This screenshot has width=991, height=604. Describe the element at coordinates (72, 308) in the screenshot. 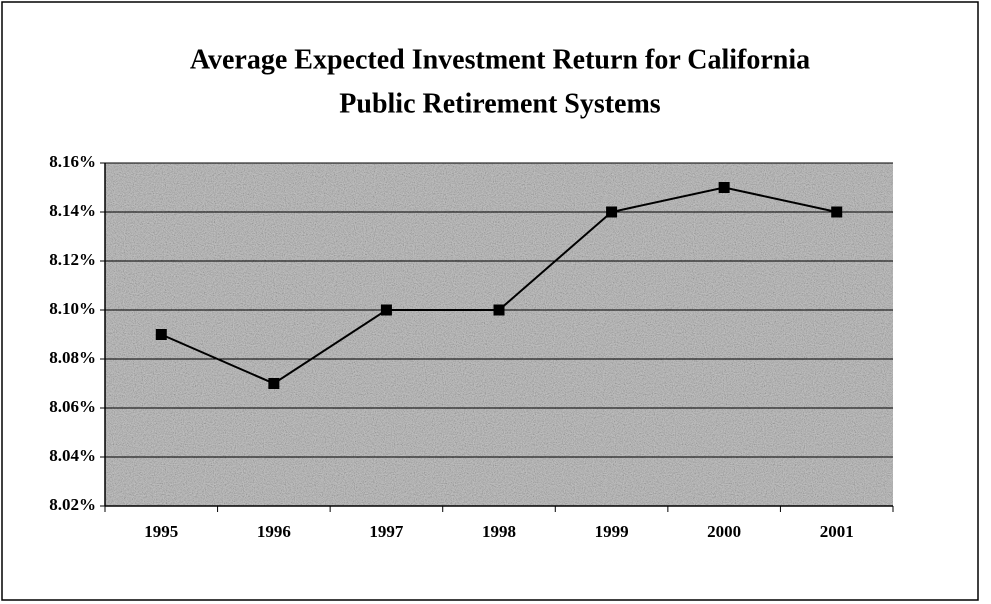

I see `y-tick-label: 8.10%` at that location.